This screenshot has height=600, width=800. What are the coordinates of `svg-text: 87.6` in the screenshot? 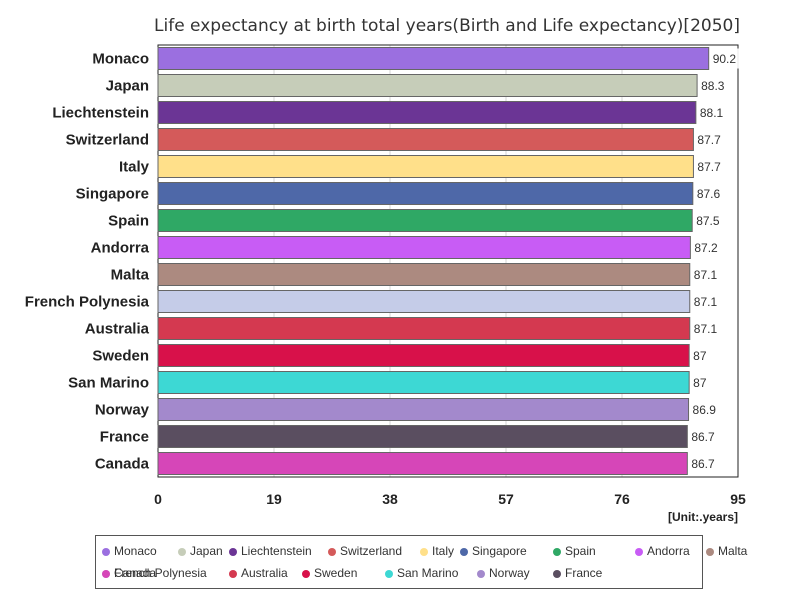 It's located at (709, 194).